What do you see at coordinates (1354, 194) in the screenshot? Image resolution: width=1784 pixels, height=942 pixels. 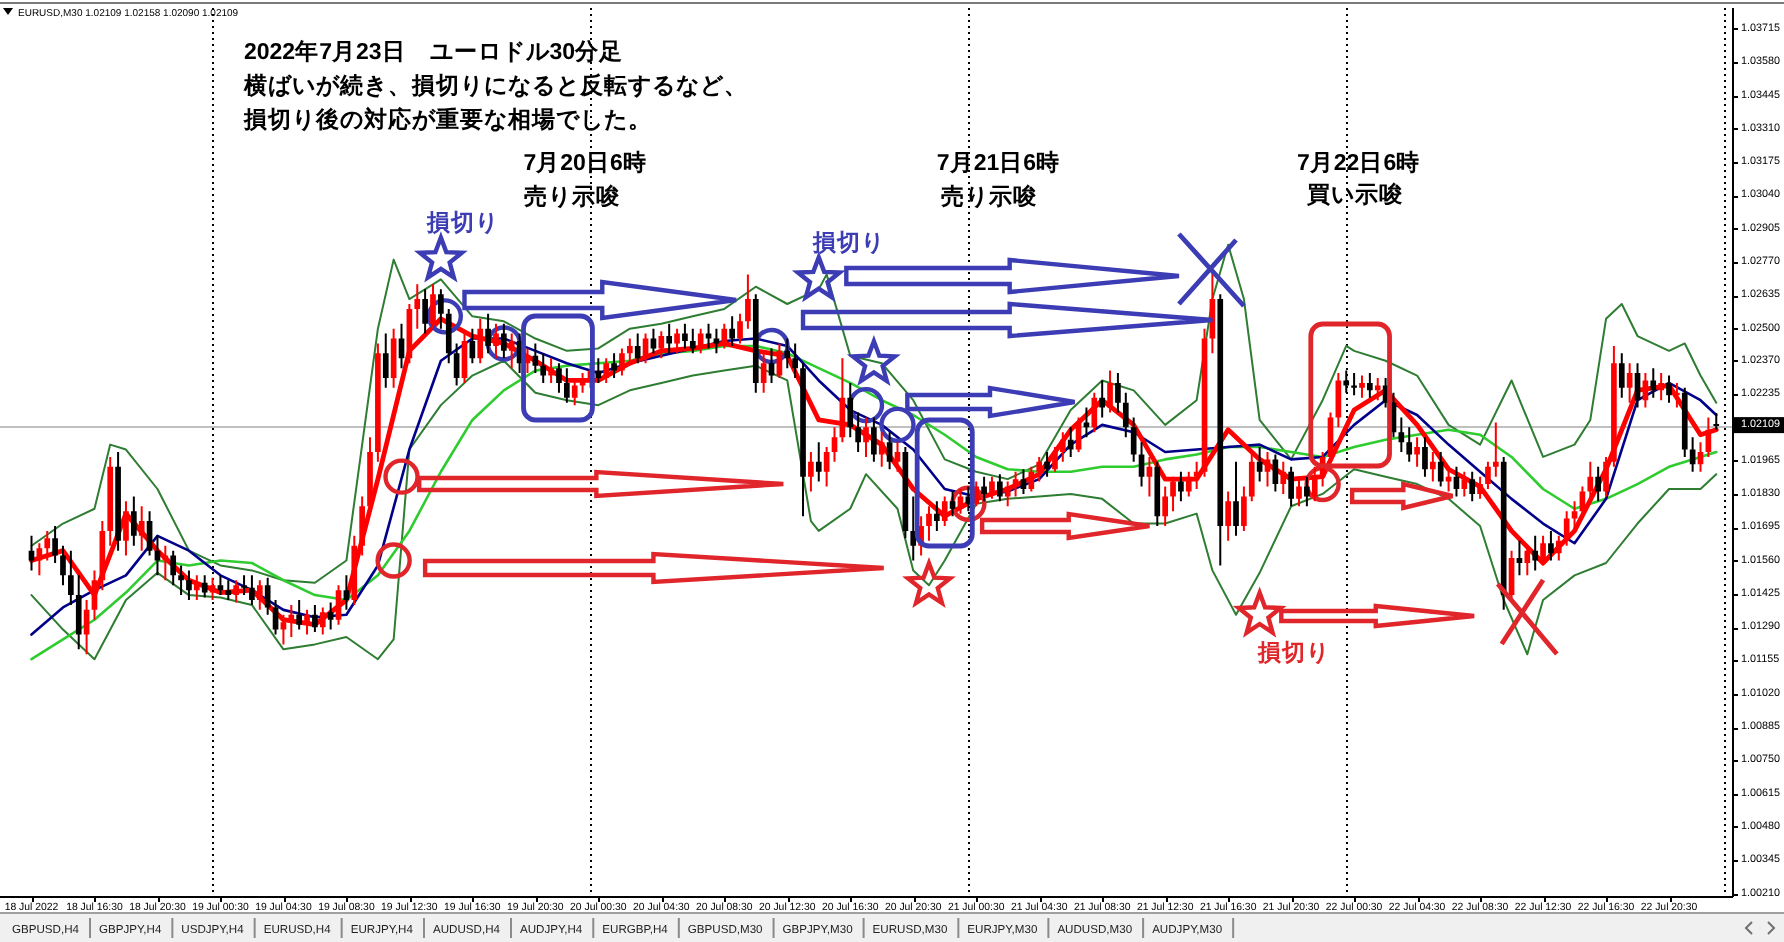 I see `annotation: 買い示唆` at bounding box center [1354, 194].